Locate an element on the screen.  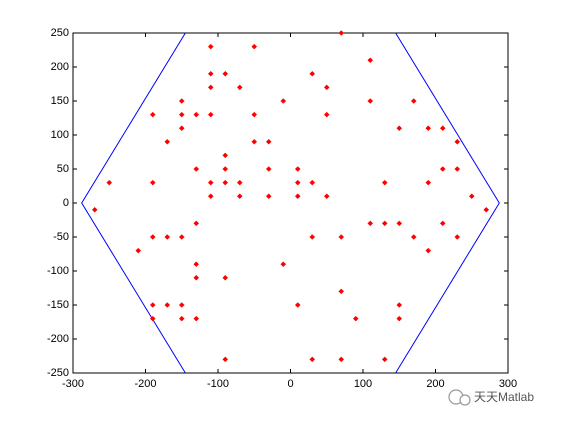
x-tick-label: 100 is located at coordinates (363, 384).